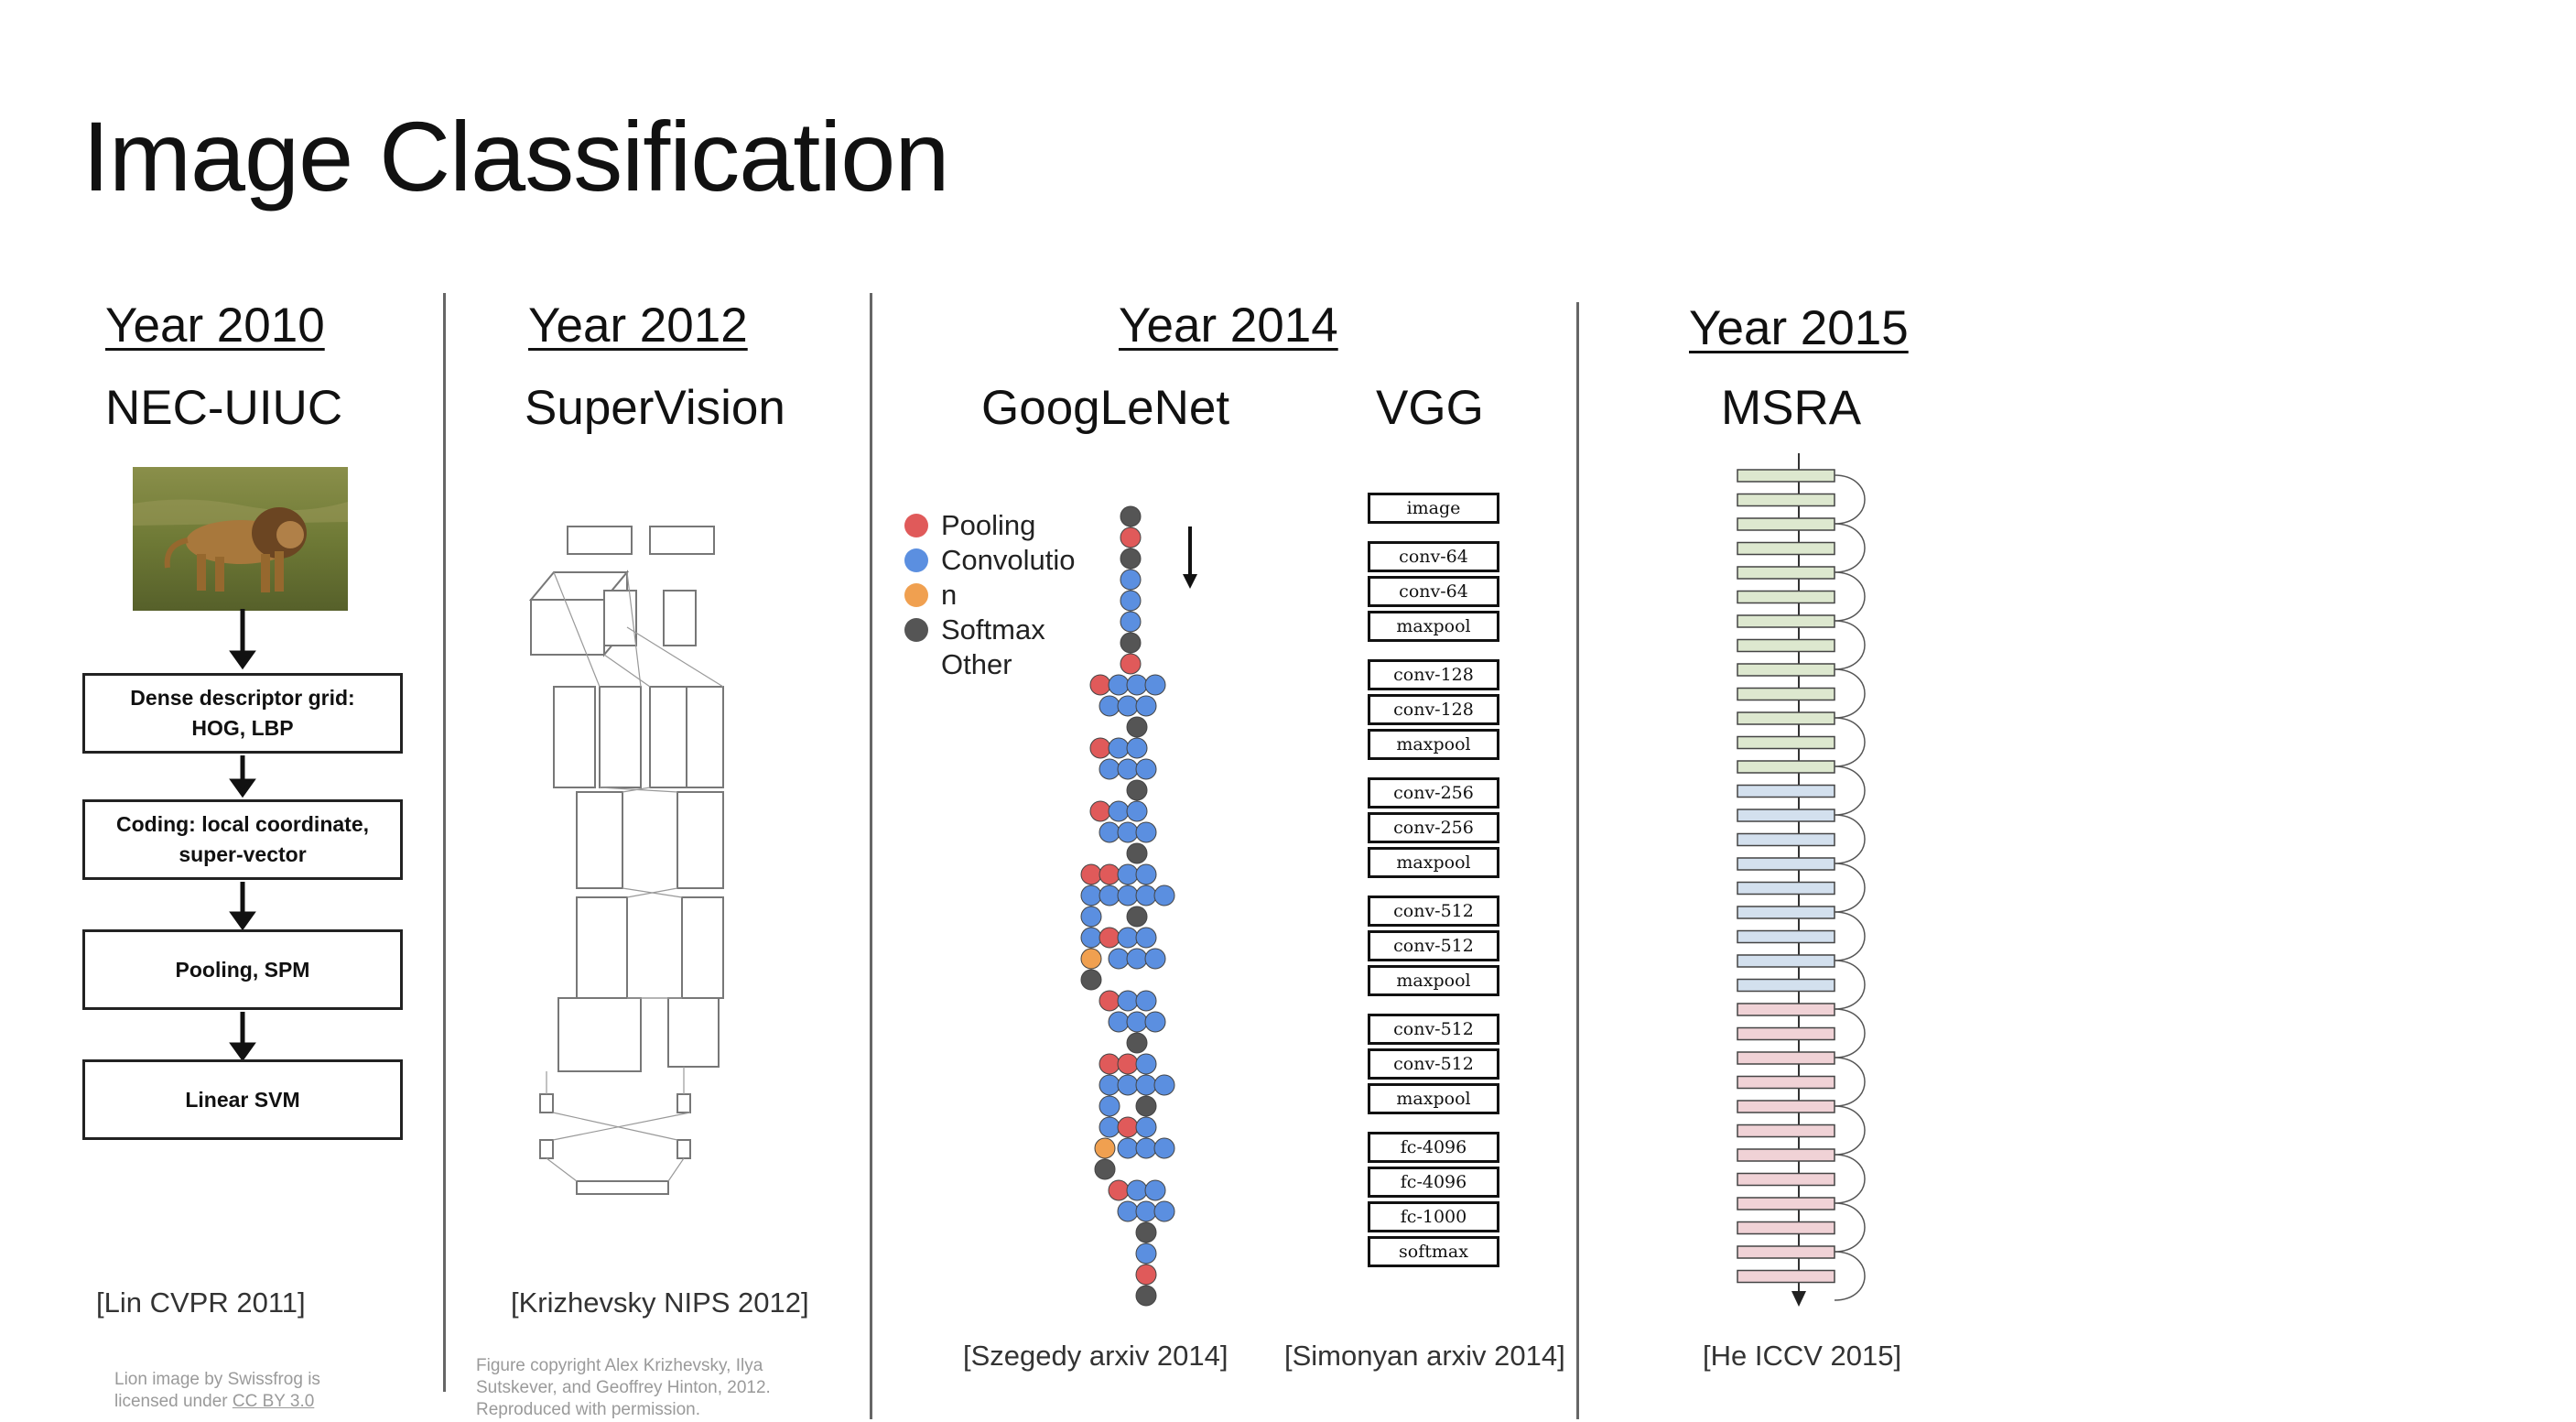  Describe the element at coordinates (243, 835) in the screenshot. I see `pipeline-arrows` at that location.